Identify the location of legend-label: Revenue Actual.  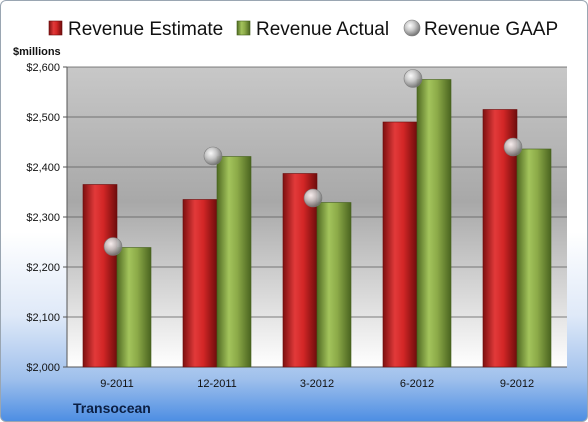
(322, 29).